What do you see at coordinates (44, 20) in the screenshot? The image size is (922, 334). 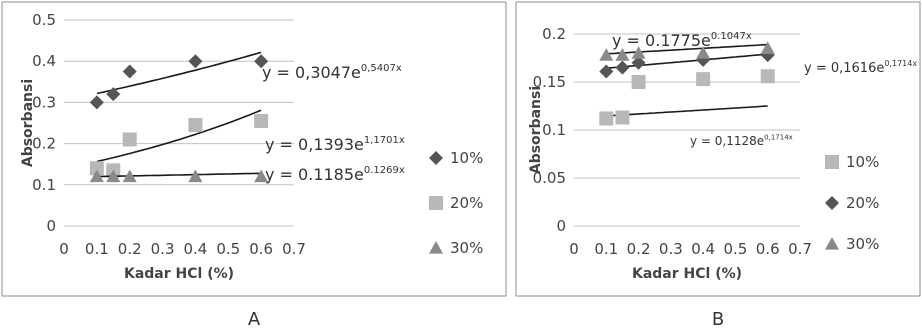 I see `y-tick-label: 0.5` at bounding box center [44, 20].